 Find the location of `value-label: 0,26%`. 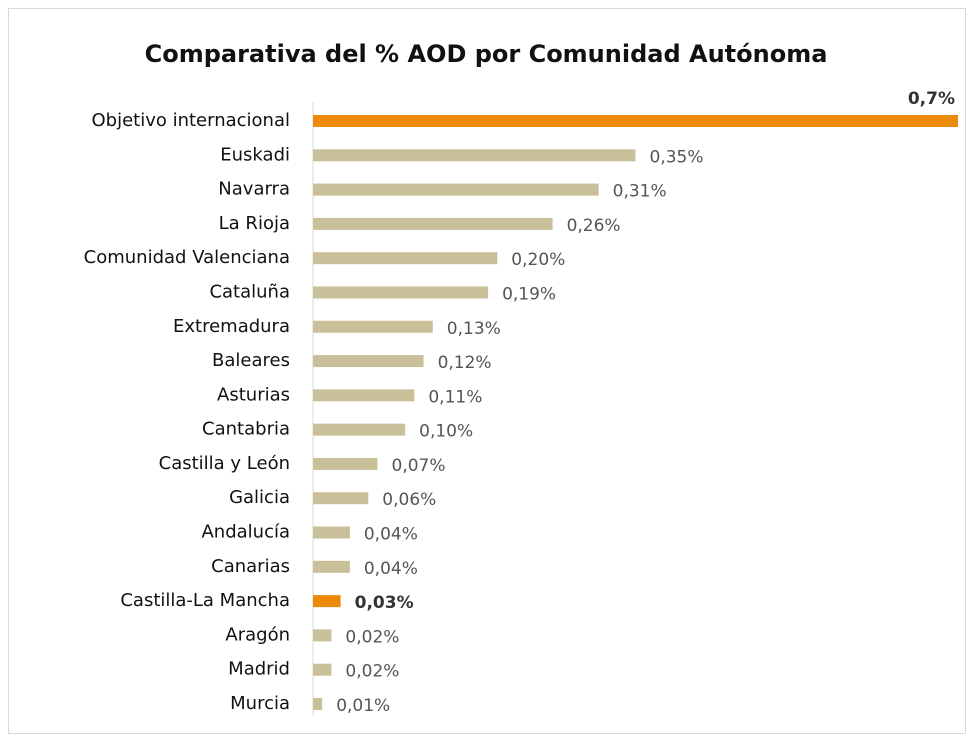

value-label: 0,26% is located at coordinates (594, 226).